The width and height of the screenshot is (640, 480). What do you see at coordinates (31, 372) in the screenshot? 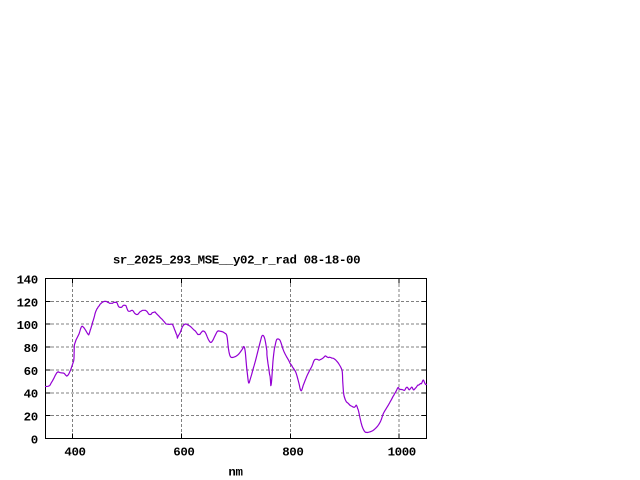
I see `svg-text: 60` at bounding box center [31, 372].